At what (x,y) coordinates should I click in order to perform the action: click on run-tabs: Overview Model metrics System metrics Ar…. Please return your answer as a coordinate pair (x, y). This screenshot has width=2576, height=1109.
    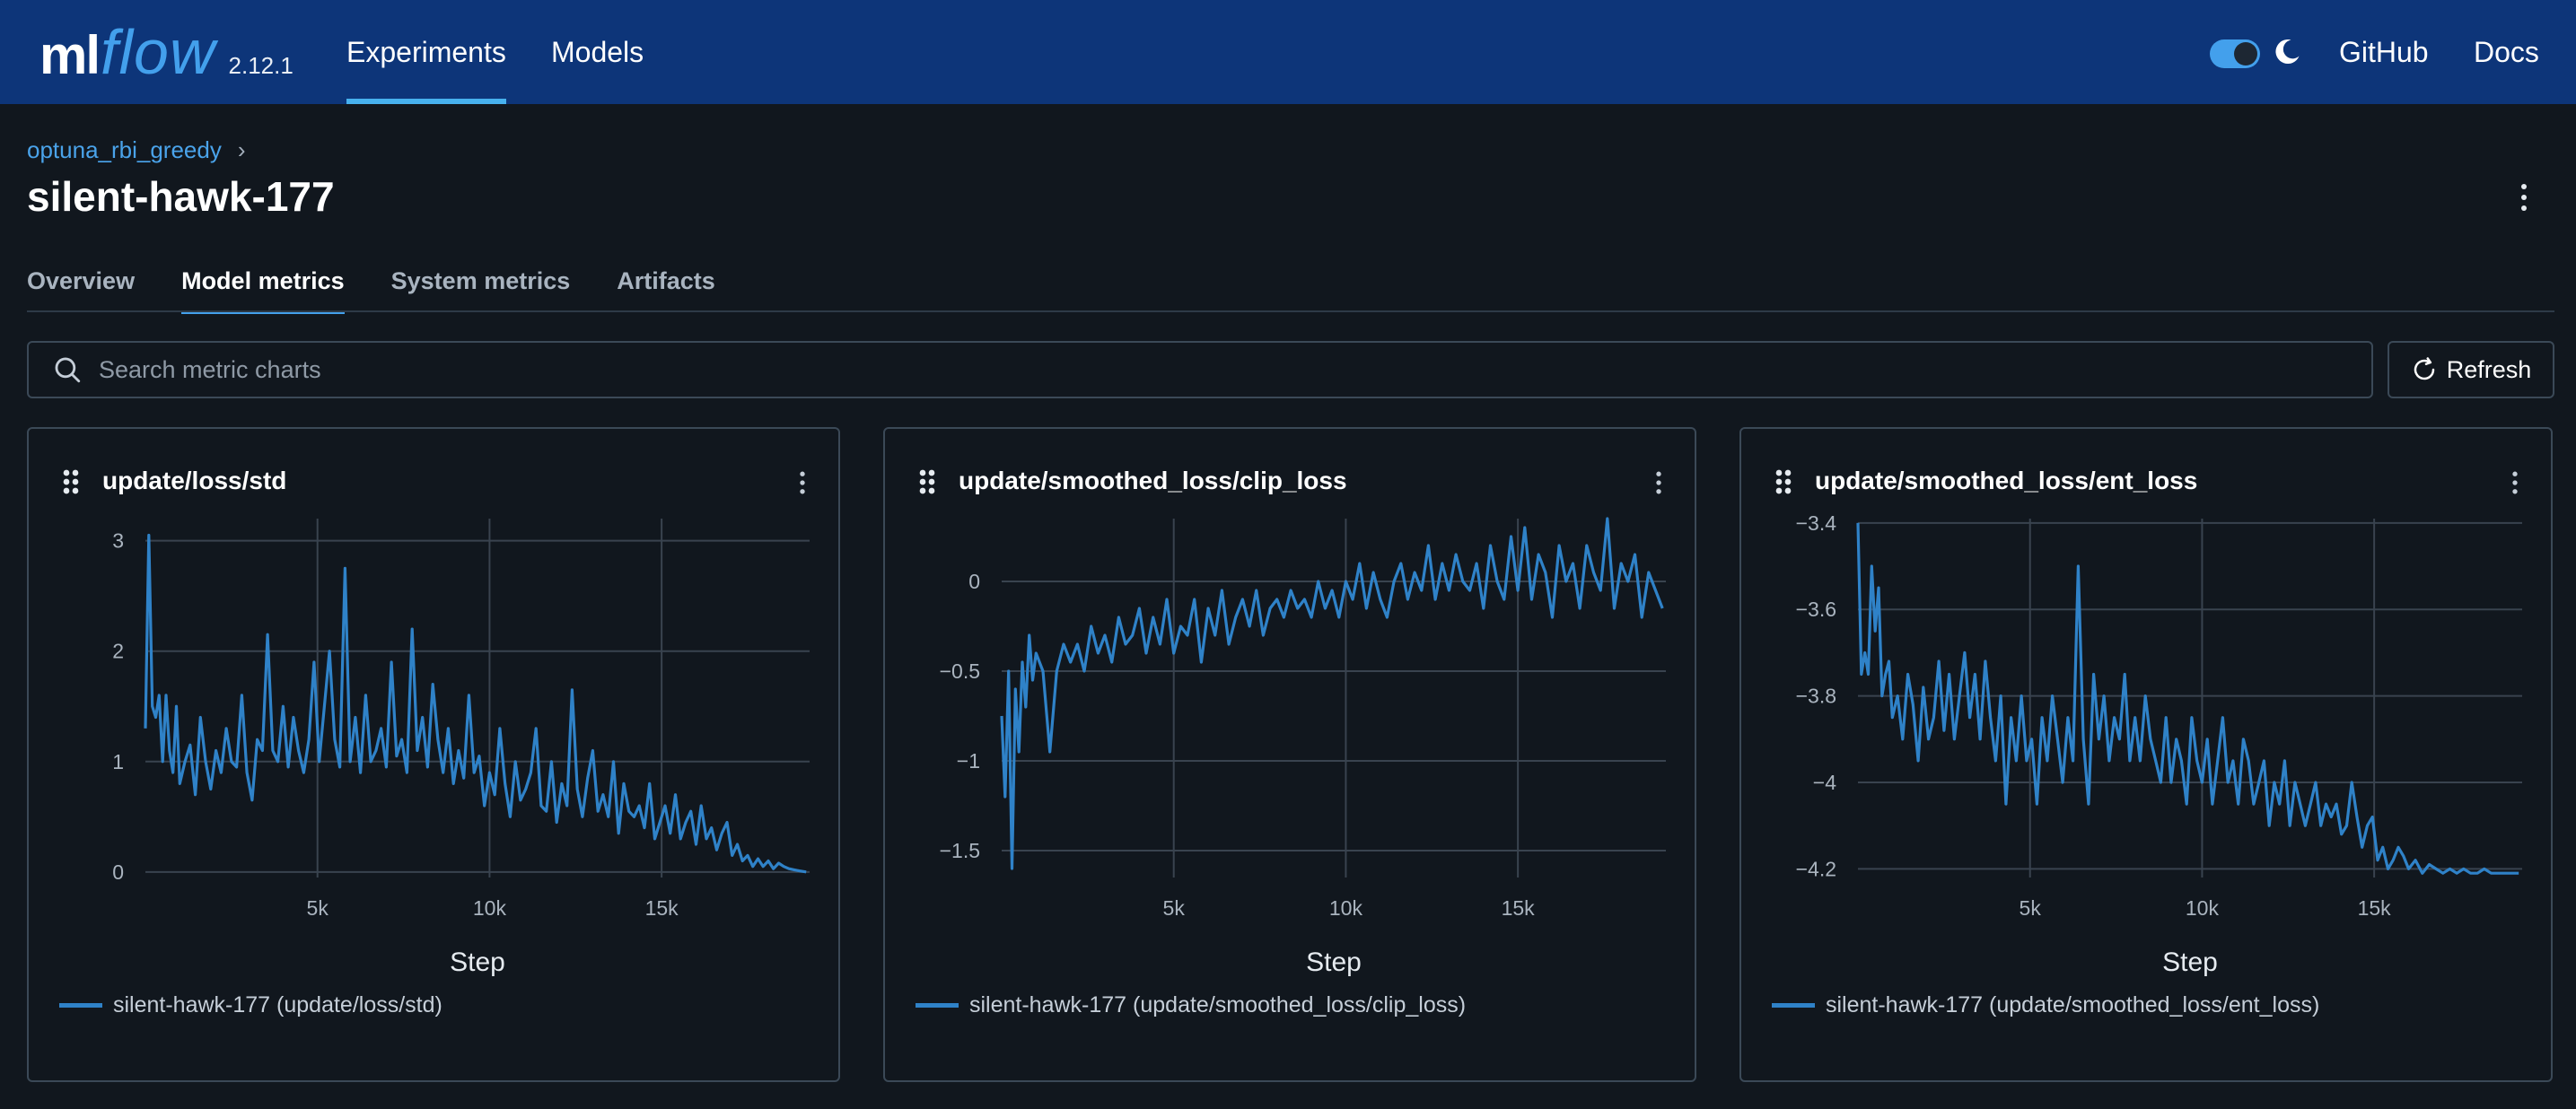
    Looking at the image, I should click on (394, 290).